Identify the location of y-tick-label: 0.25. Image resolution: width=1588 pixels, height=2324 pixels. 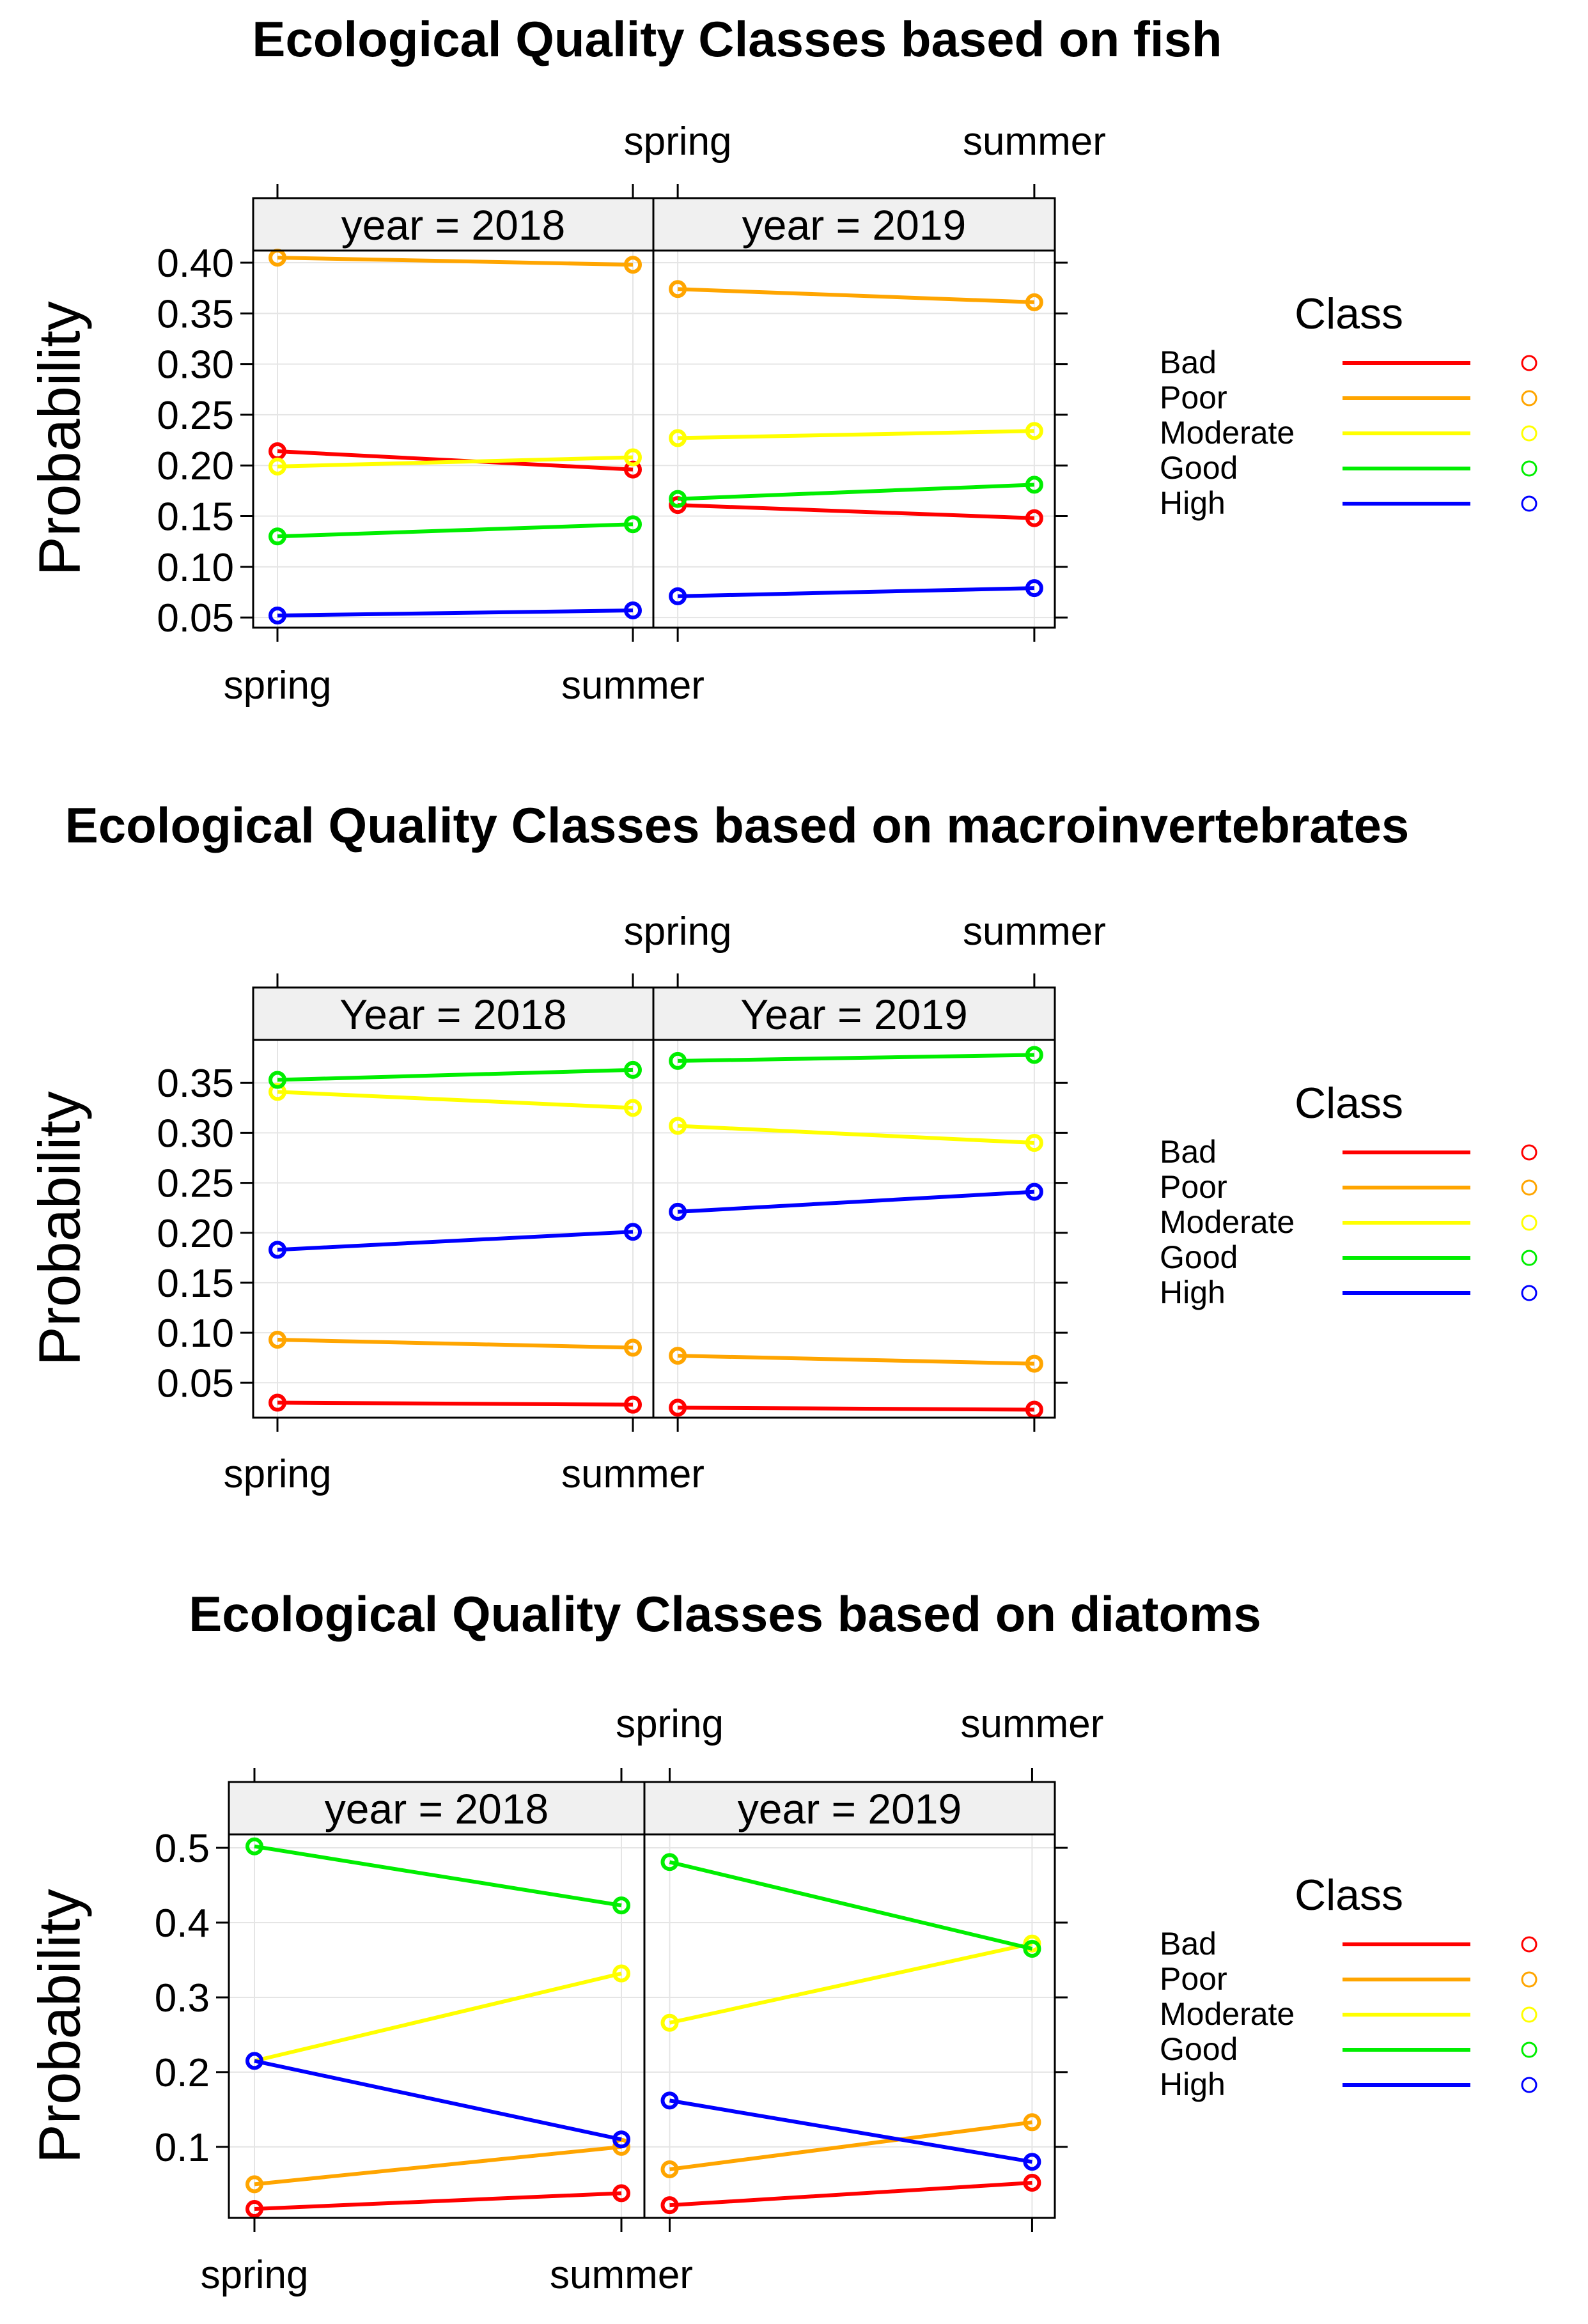
(195, 416).